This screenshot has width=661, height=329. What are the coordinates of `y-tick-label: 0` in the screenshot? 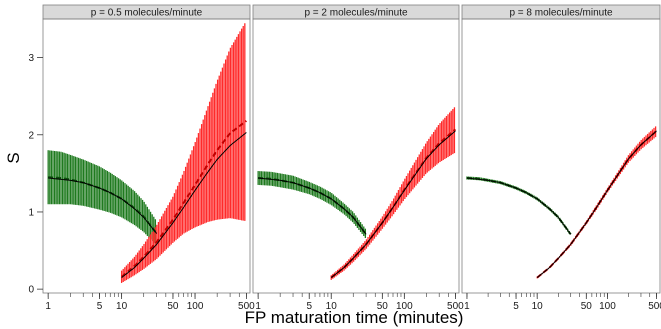 It's located at (31, 290).